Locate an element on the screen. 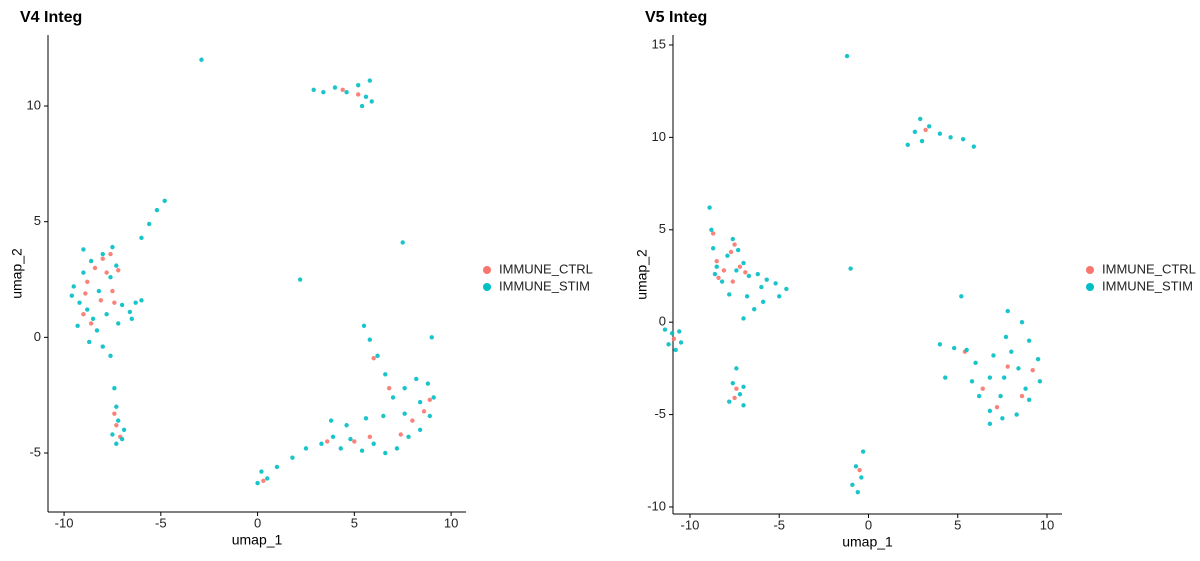  x-axis-title: umap_1 is located at coordinates (867, 542).